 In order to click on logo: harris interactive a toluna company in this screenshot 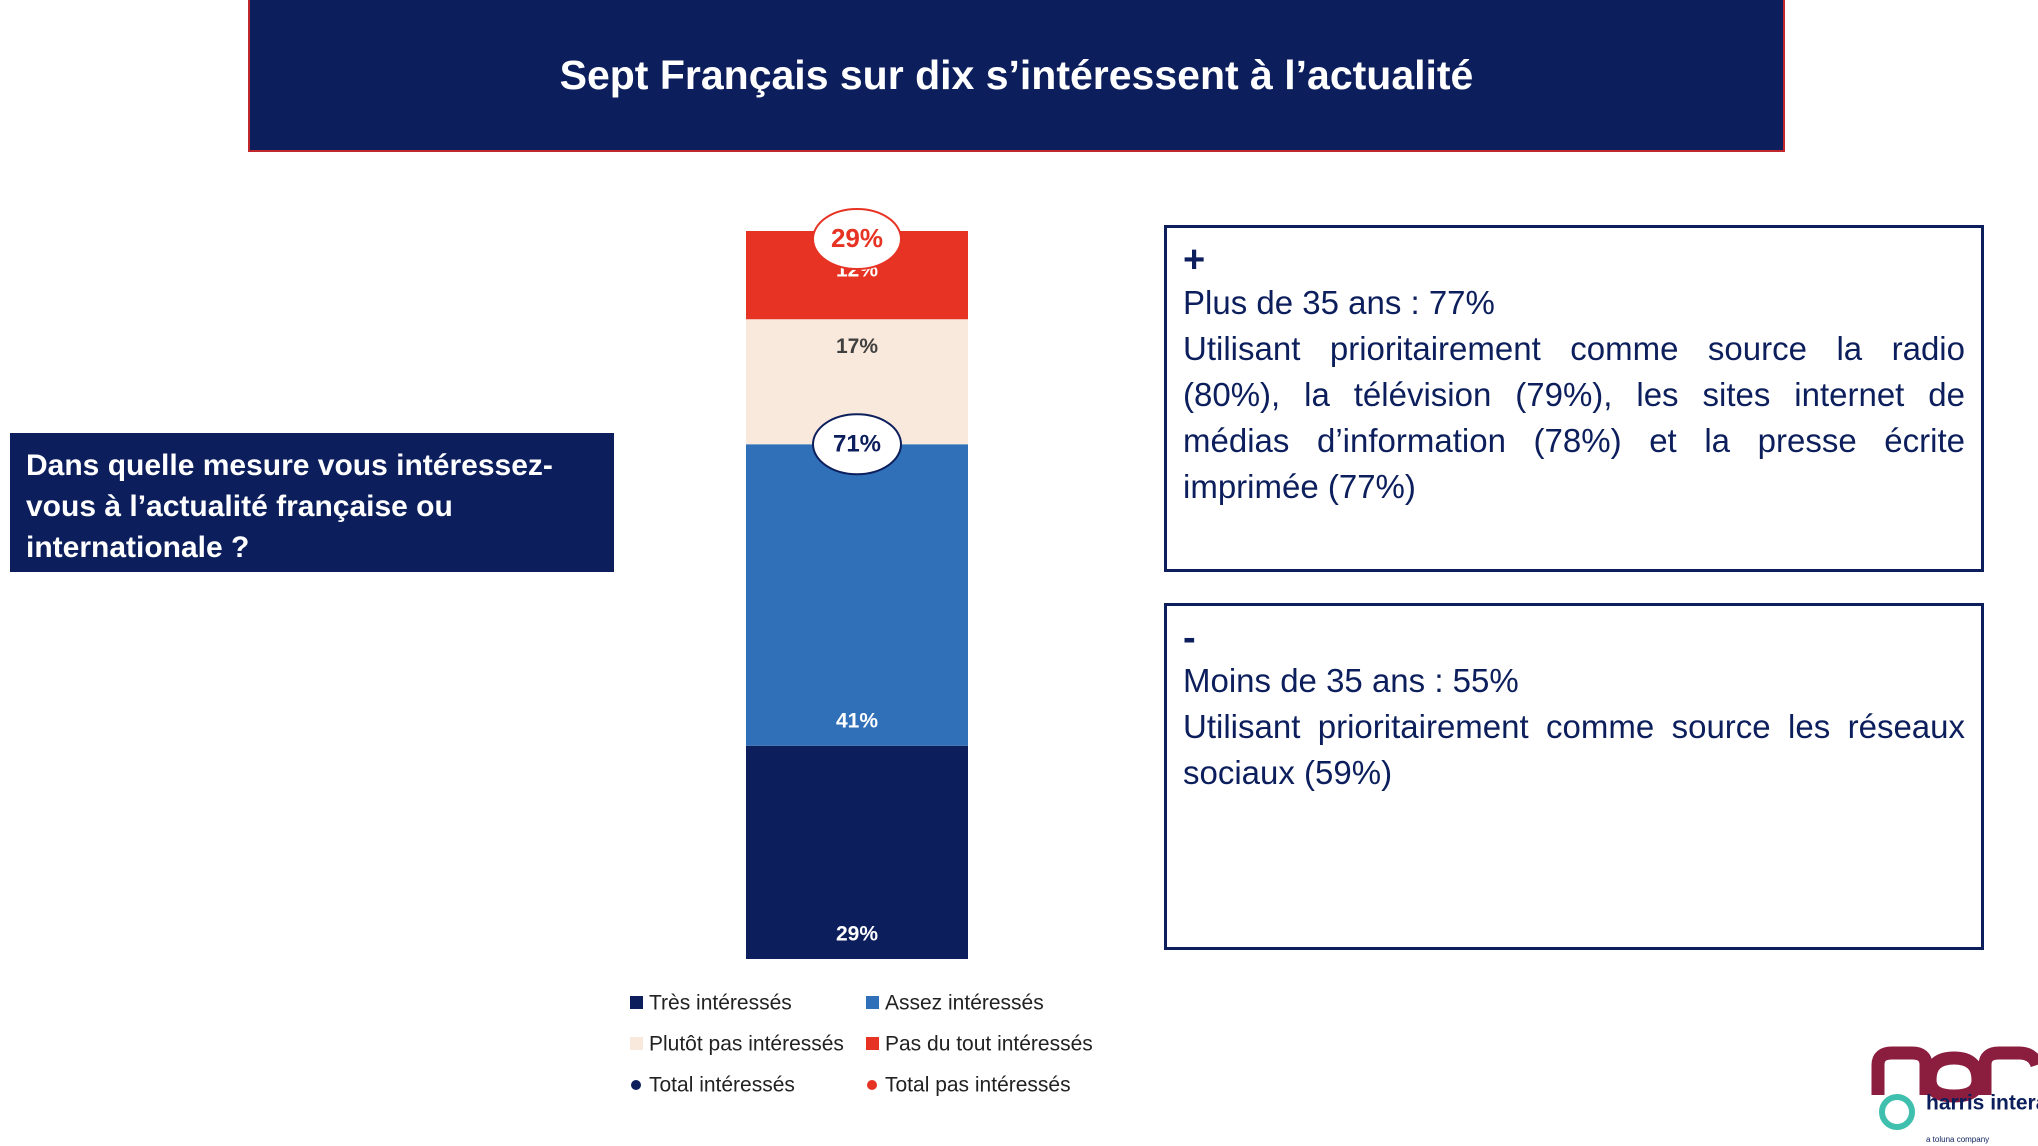, I will do `click(1954, 1095)`.